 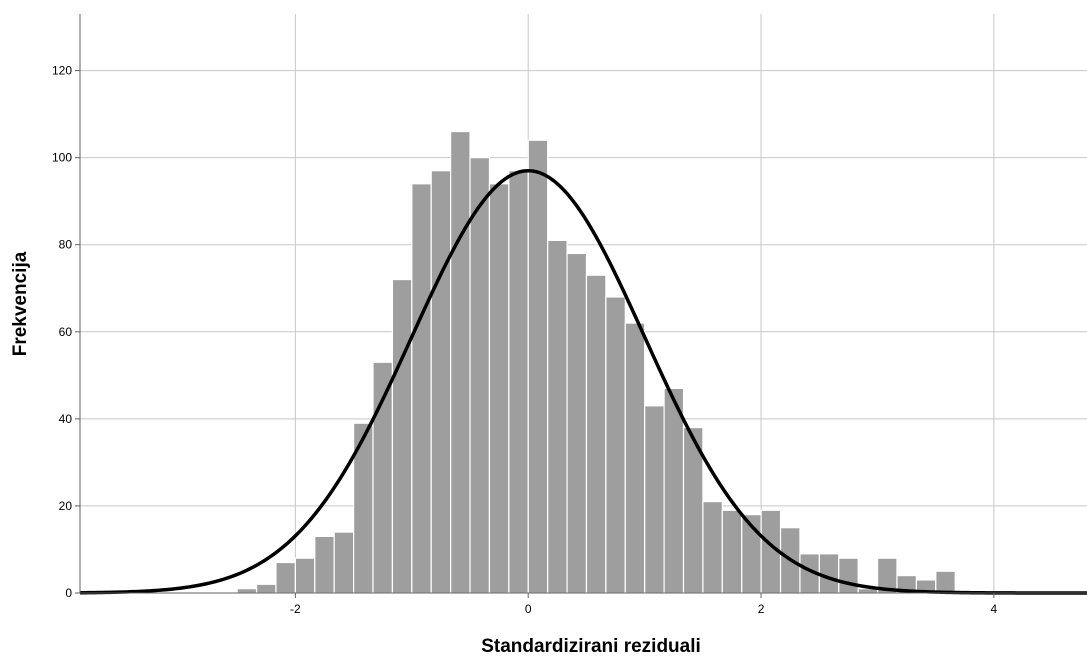 I want to click on y-axis-title: Frekvencija, so click(x=20, y=303).